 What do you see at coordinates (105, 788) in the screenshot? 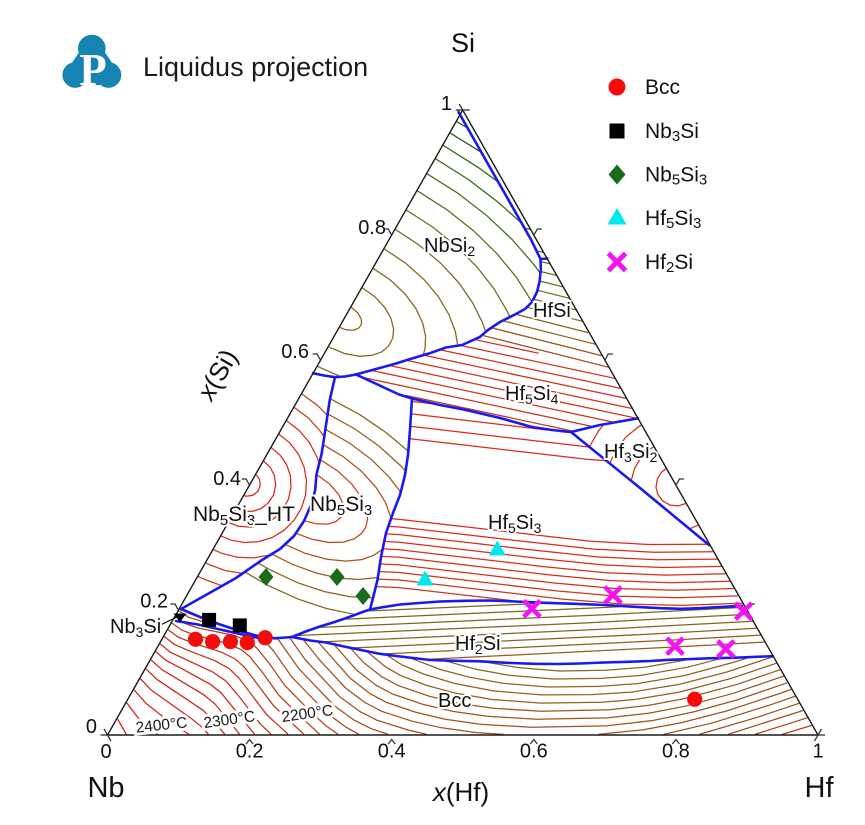
I see `svg-text: Nb` at bounding box center [105, 788].